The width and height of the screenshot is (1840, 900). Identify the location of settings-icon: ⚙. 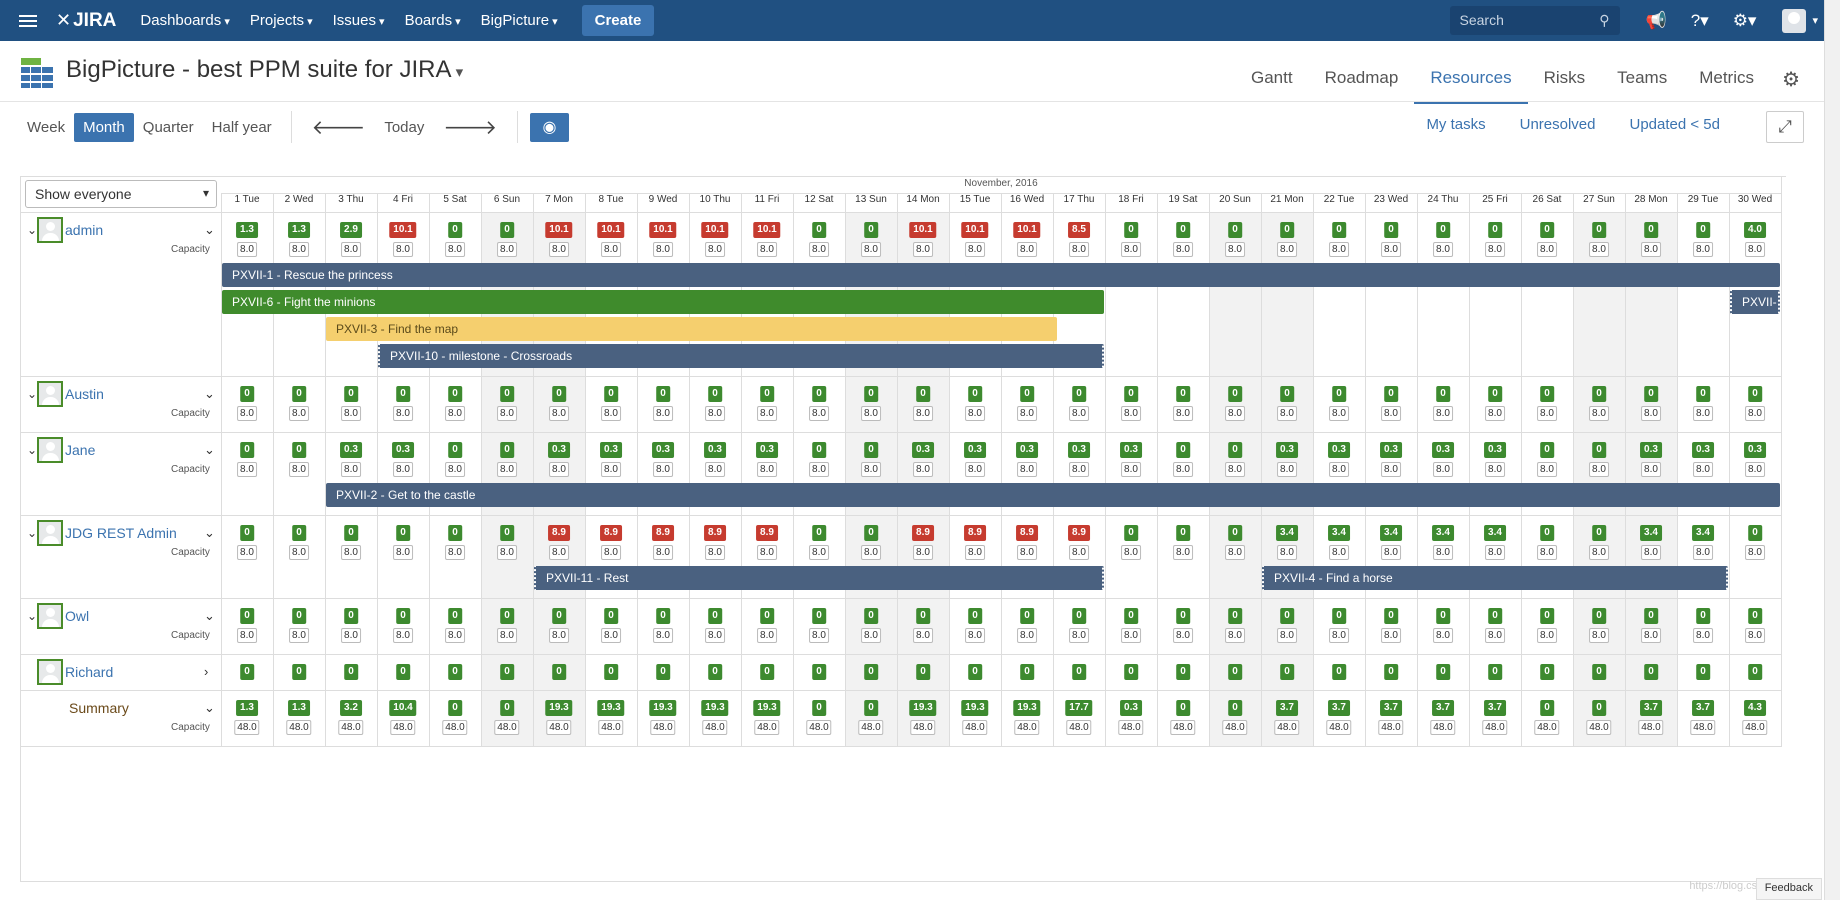
(1791, 80).